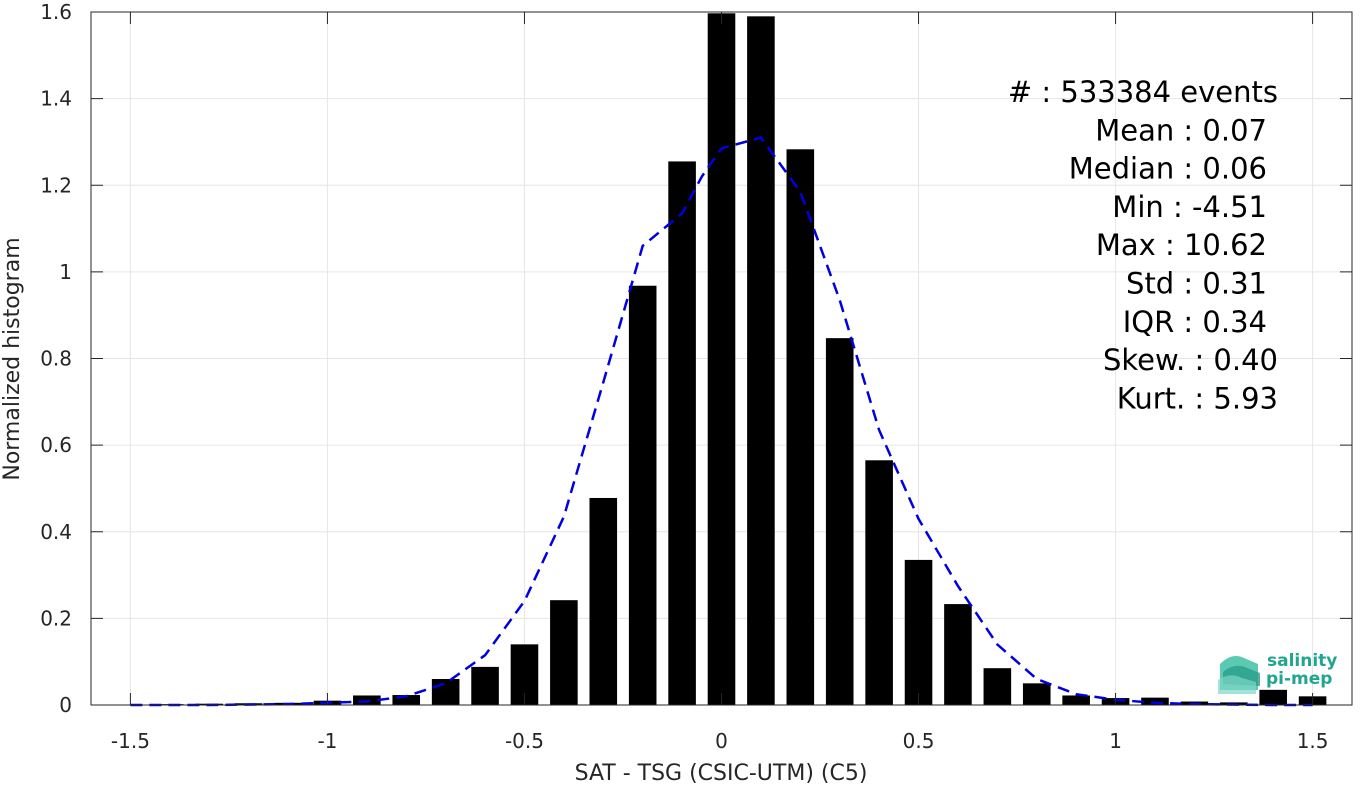 This screenshot has height=785, width=1367. What do you see at coordinates (56, 618) in the screenshot?
I see `y-tick-label: 0.2` at bounding box center [56, 618].